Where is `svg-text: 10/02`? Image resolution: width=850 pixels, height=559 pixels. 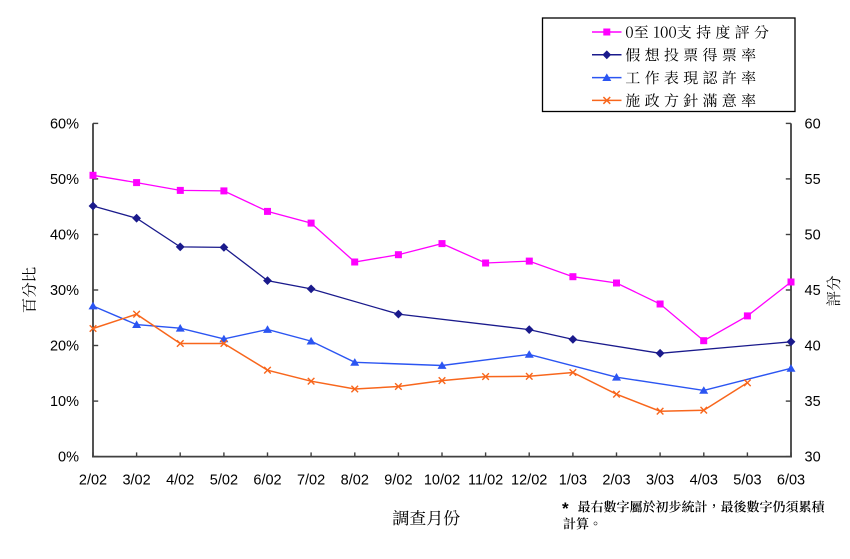
svg-text: 10/02 is located at coordinates (442, 481).